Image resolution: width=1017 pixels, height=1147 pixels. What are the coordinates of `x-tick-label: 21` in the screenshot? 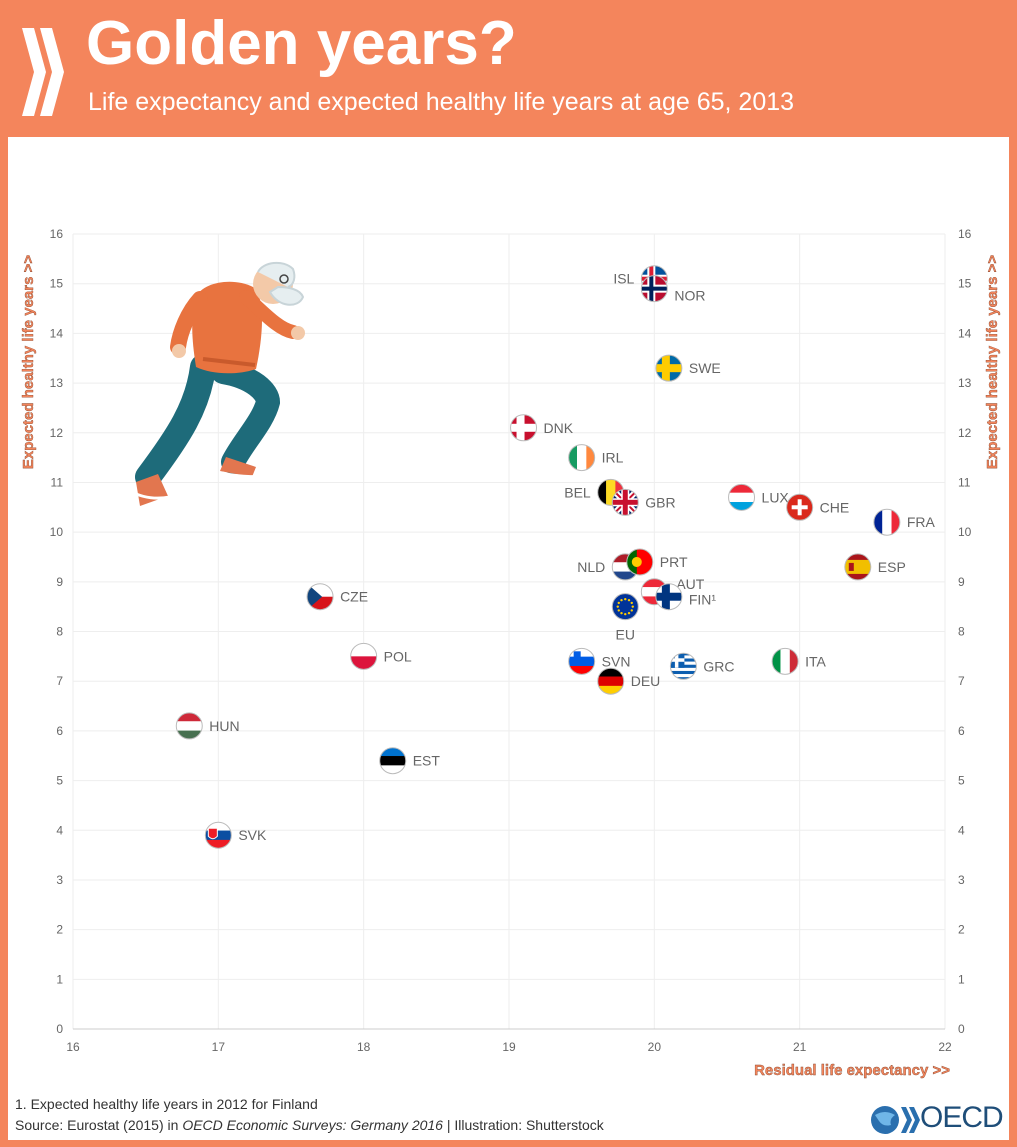 It's located at (800, 1047).